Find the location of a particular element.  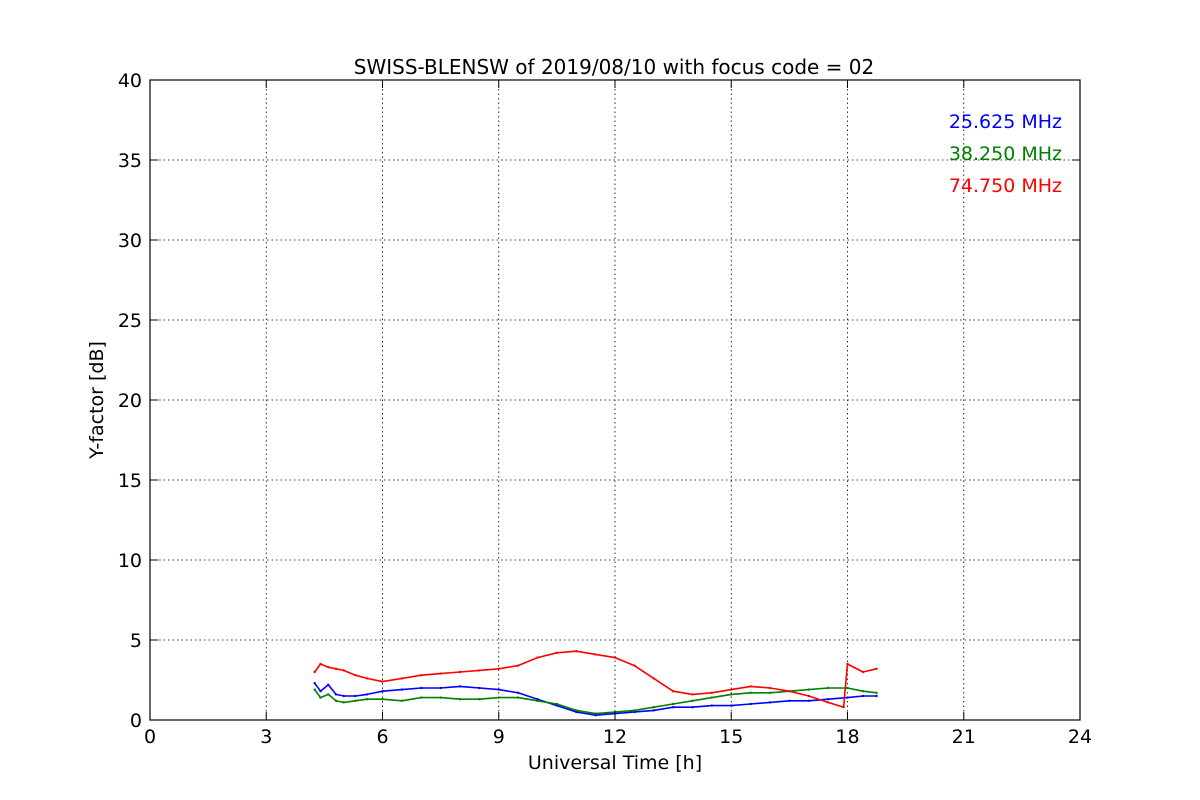

x-tick-label: 6 is located at coordinates (382, 737).